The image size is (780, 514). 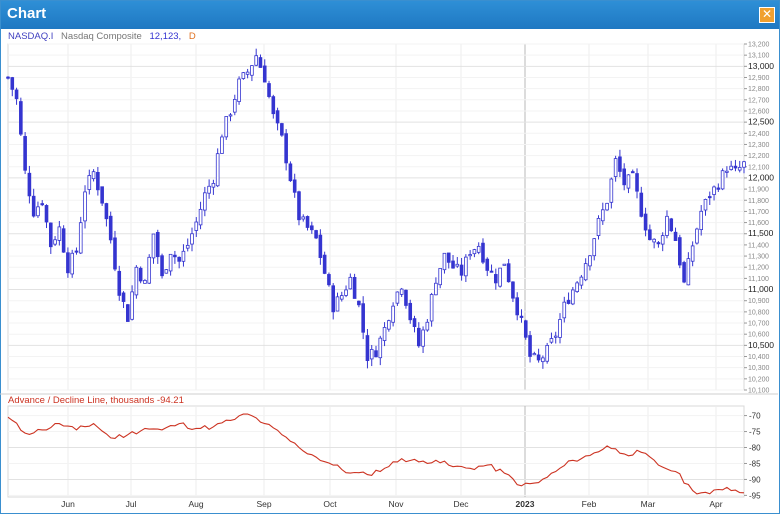 I want to click on price-tick-label: 11,500, so click(x=761, y=233).